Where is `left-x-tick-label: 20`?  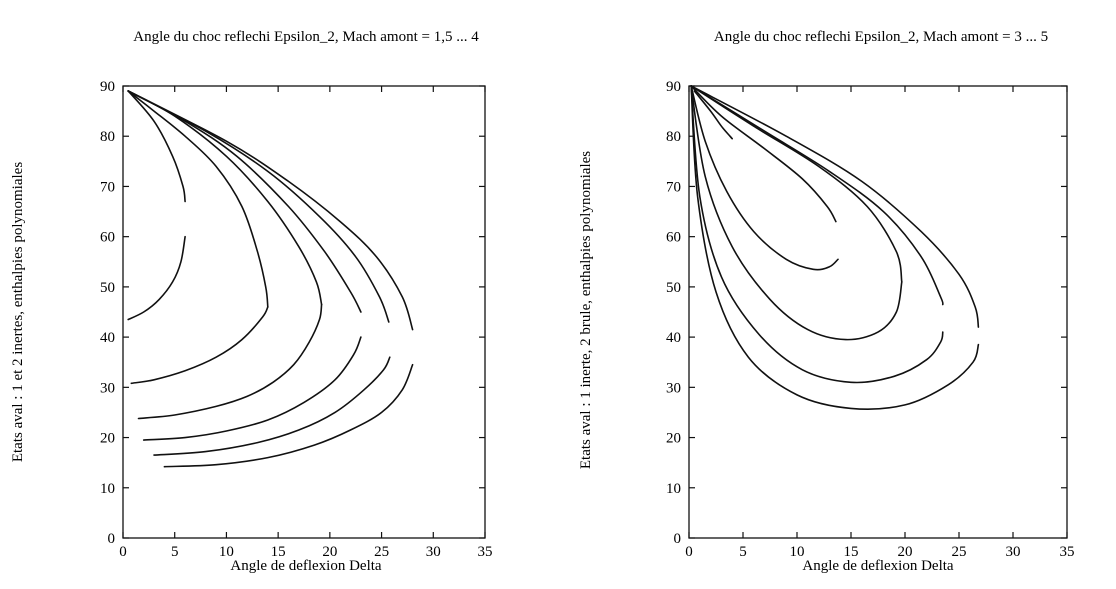
left-x-tick-label: 20 is located at coordinates (329, 552).